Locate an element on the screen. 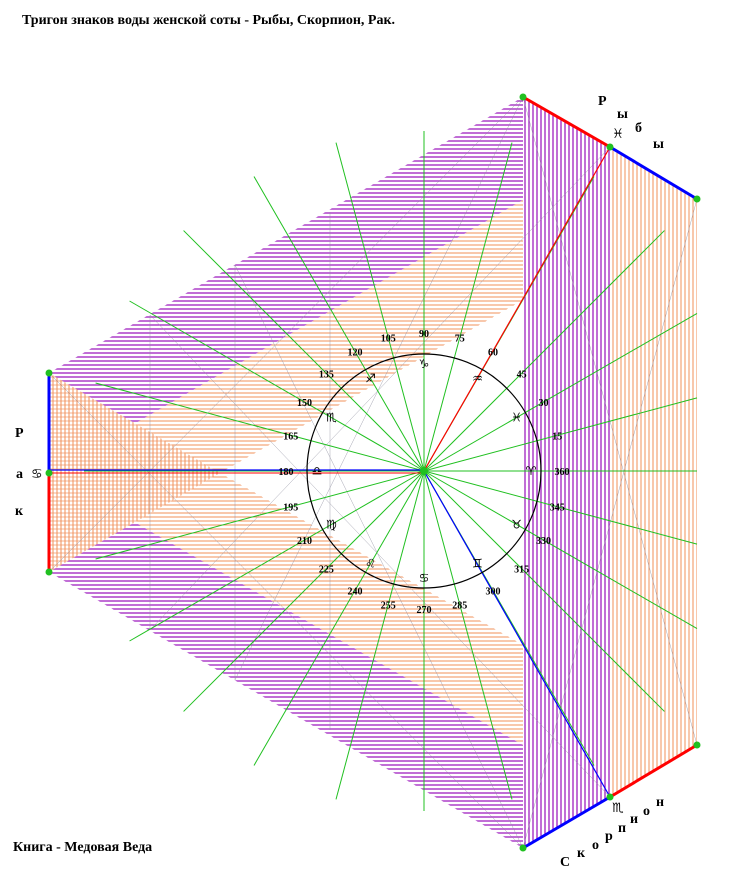 The height and width of the screenshot is (891, 755). degree-label: 240 is located at coordinates (355, 592).